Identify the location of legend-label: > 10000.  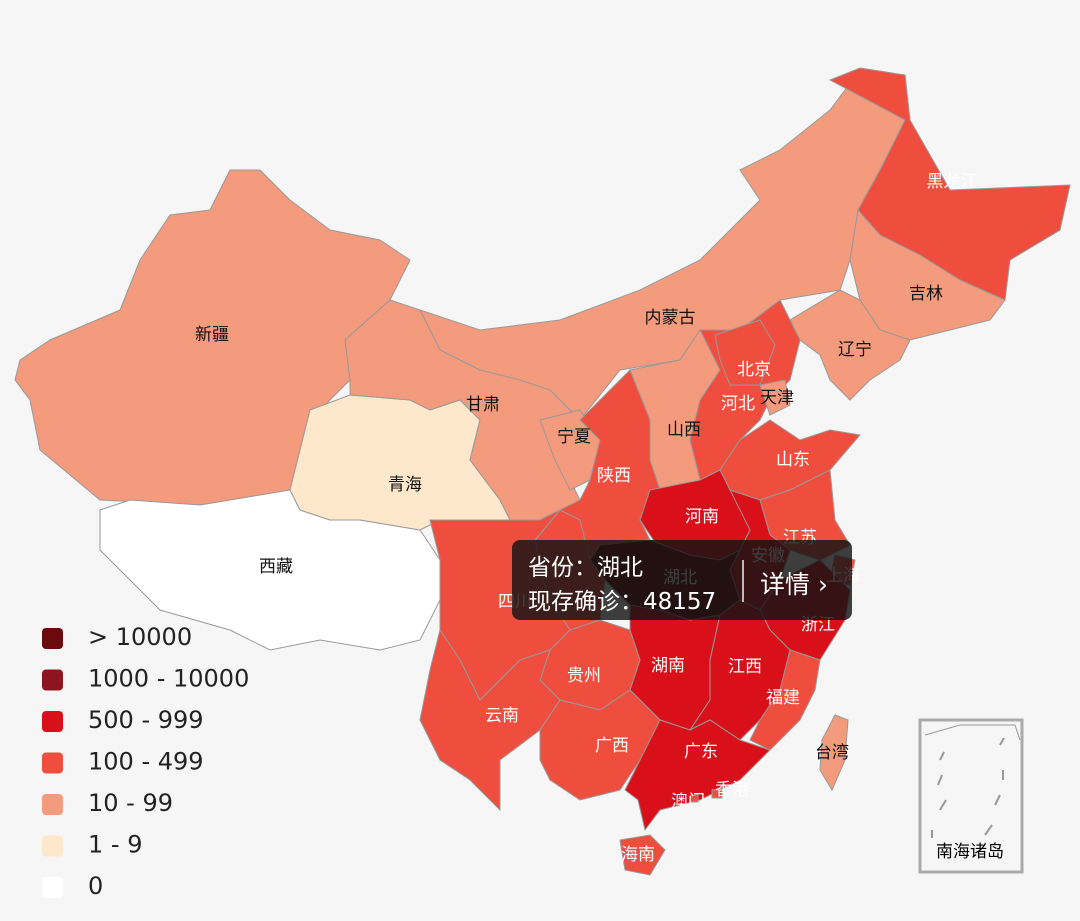
(140, 637).